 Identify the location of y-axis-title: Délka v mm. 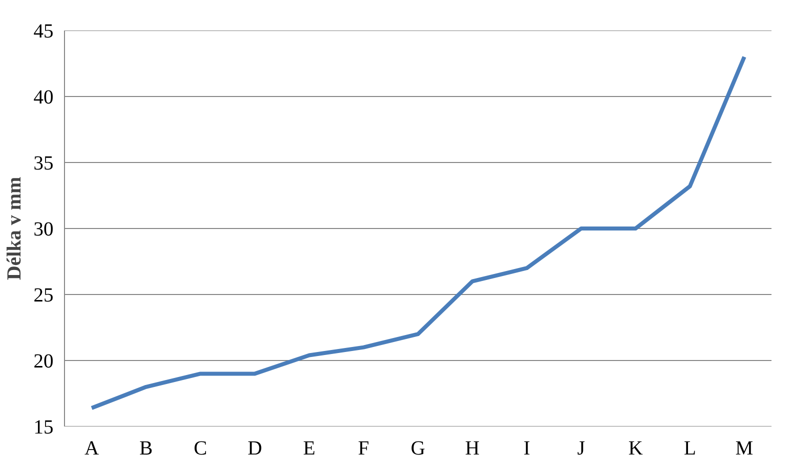
(15, 228).